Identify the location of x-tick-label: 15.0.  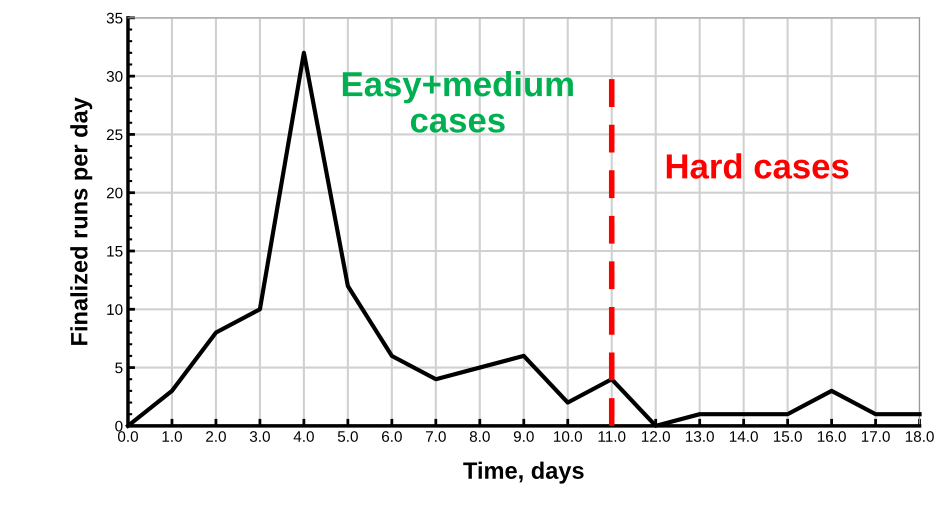
(788, 436).